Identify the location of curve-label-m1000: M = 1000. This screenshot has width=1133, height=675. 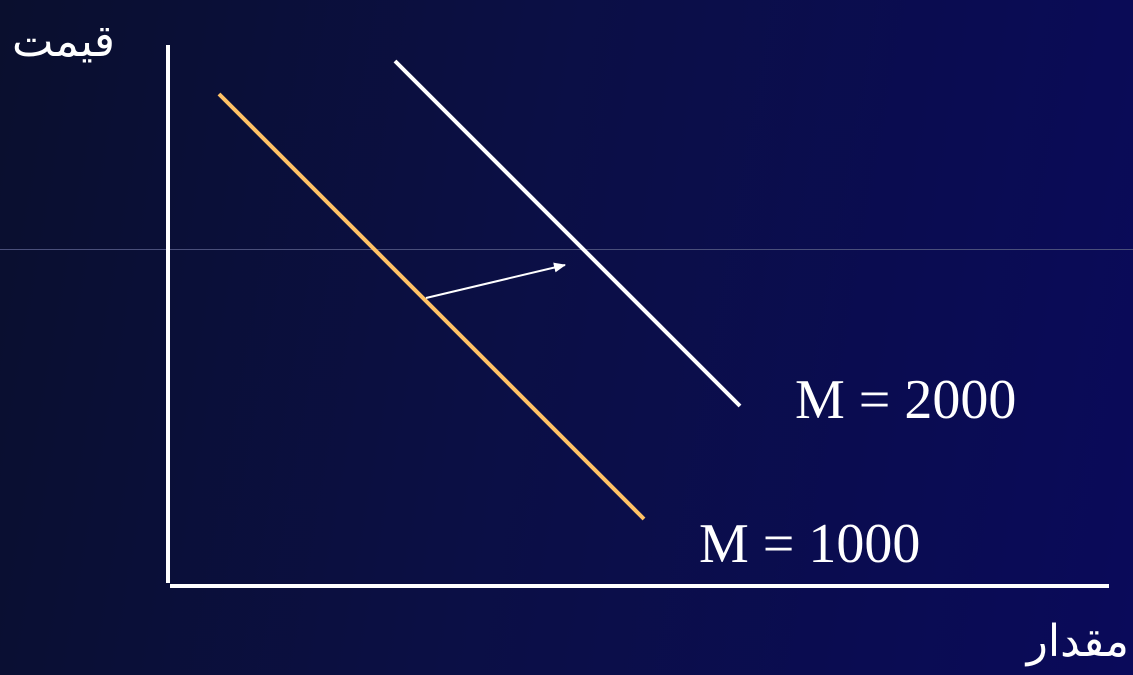
(810, 544).